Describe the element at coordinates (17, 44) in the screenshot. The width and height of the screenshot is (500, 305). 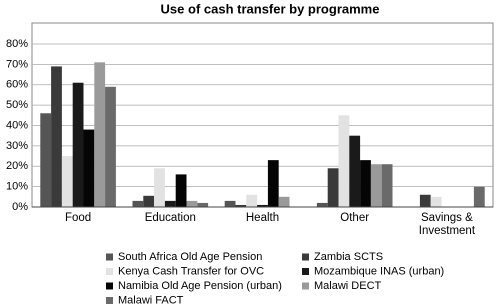
I see `y-tick-label: 80%` at that location.